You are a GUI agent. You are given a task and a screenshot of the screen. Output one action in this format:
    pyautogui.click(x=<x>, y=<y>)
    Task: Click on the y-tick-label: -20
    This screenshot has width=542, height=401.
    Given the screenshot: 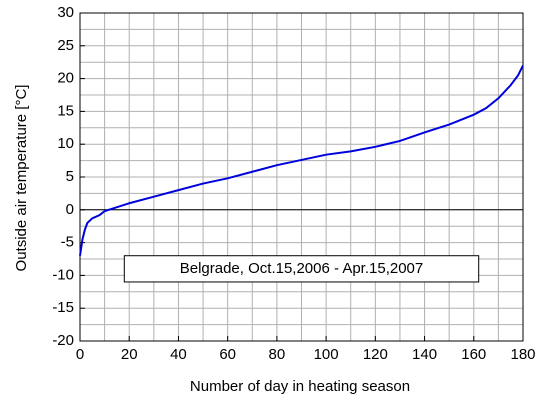 What is the action you would take?
    pyautogui.click(x=63, y=340)
    